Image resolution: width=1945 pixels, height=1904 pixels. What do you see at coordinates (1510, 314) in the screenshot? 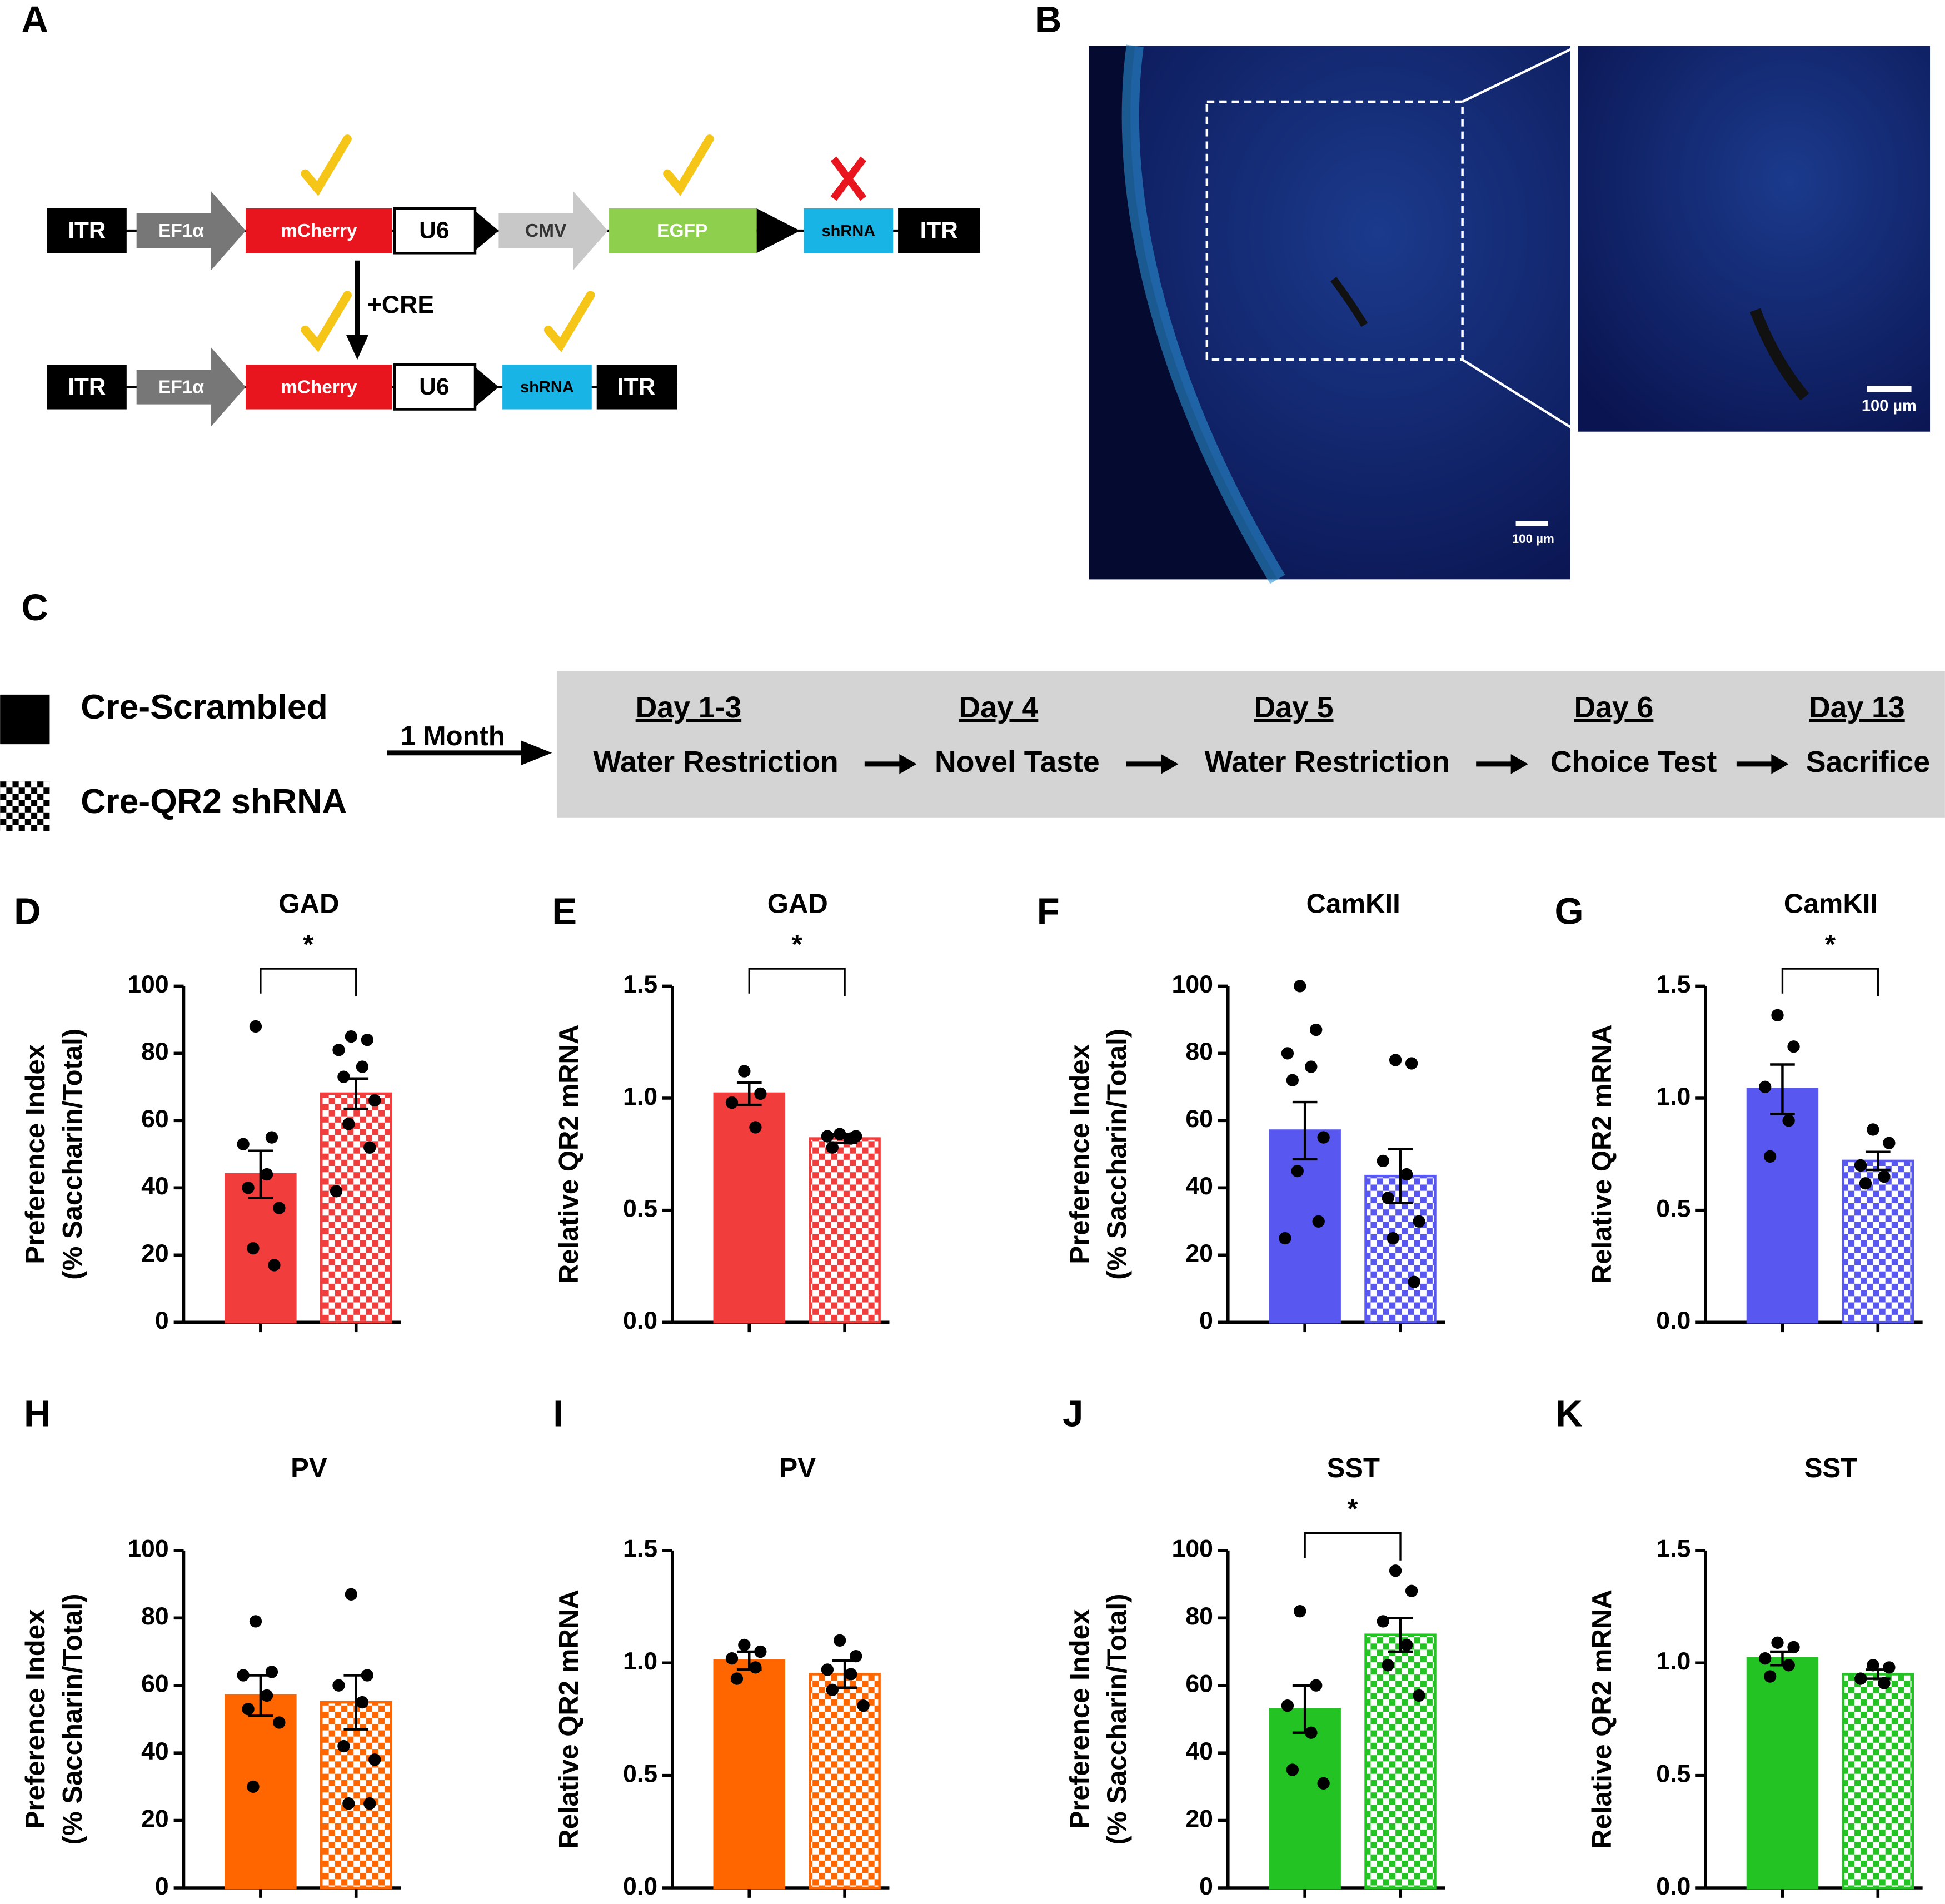
I see `micrograph: 100 µm 100 µm` at bounding box center [1510, 314].